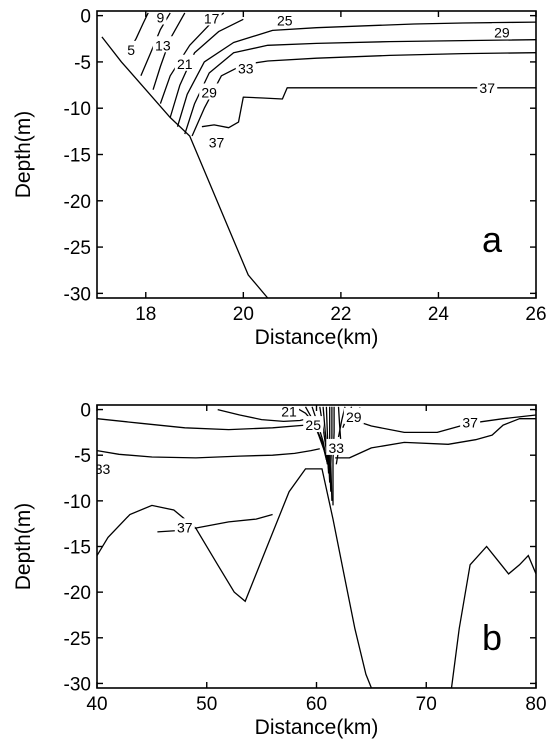 Image resolution: width=557 pixels, height=747 pixels. Describe the element at coordinates (145, 314) in the screenshot. I see `x-tick-label: 18` at that location.